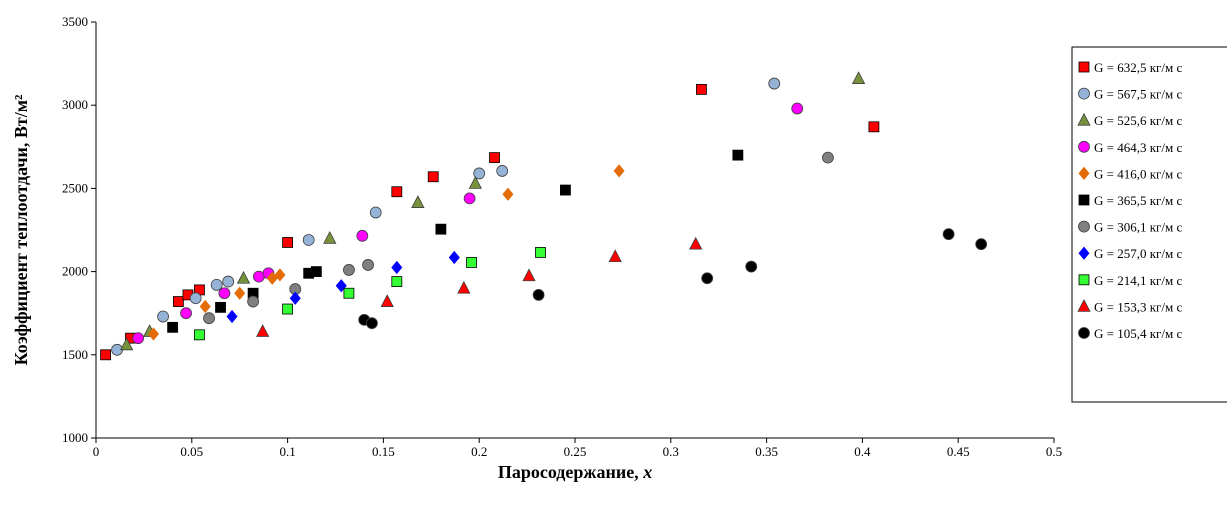 Image resolution: width=1227 pixels, height=509 pixels. Describe the element at coordinates (479, 451) in the screenshot. I see `x-tick-label: 0.2` at that location.